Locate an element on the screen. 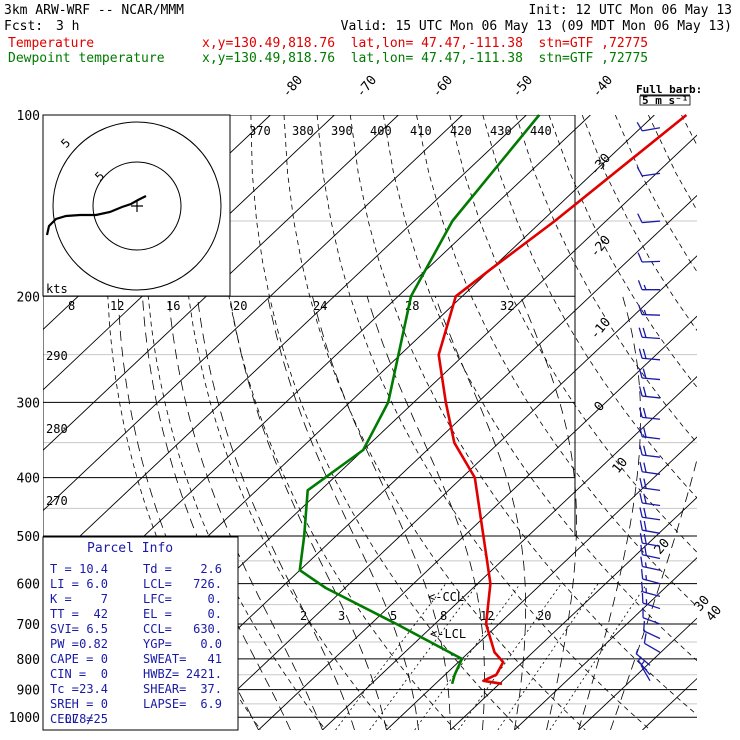  theta-label: 400 is located at coordinates (381, 131).